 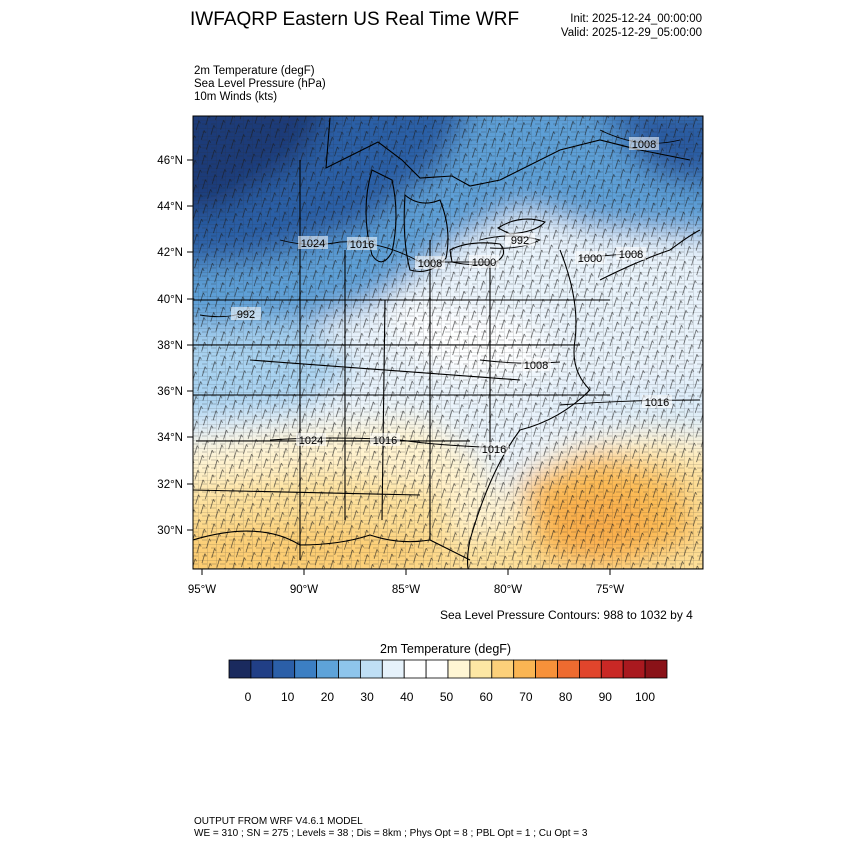 I want to click on lat-axis: 46°N 44°N 42°N 40°N 38°N 36°N 34°N 32°N 30°N, so click(x=175, y=346).